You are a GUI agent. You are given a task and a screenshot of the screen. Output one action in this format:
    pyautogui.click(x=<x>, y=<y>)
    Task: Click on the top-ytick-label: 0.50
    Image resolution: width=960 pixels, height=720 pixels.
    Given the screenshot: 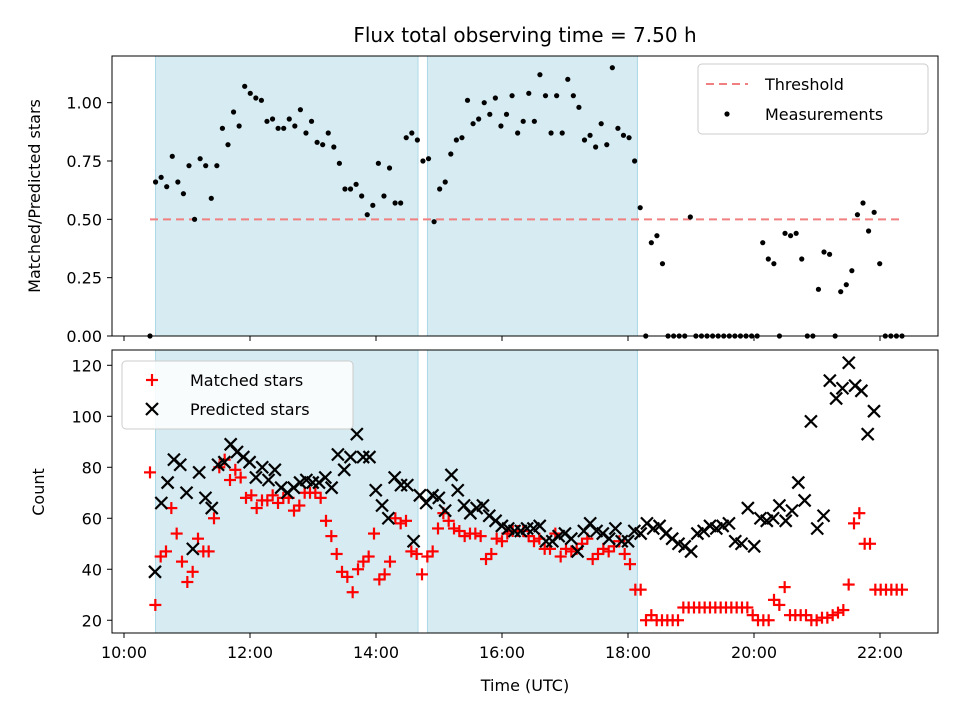 What is the action you would take?
    pyautogui.click(x=84, y=219)
    